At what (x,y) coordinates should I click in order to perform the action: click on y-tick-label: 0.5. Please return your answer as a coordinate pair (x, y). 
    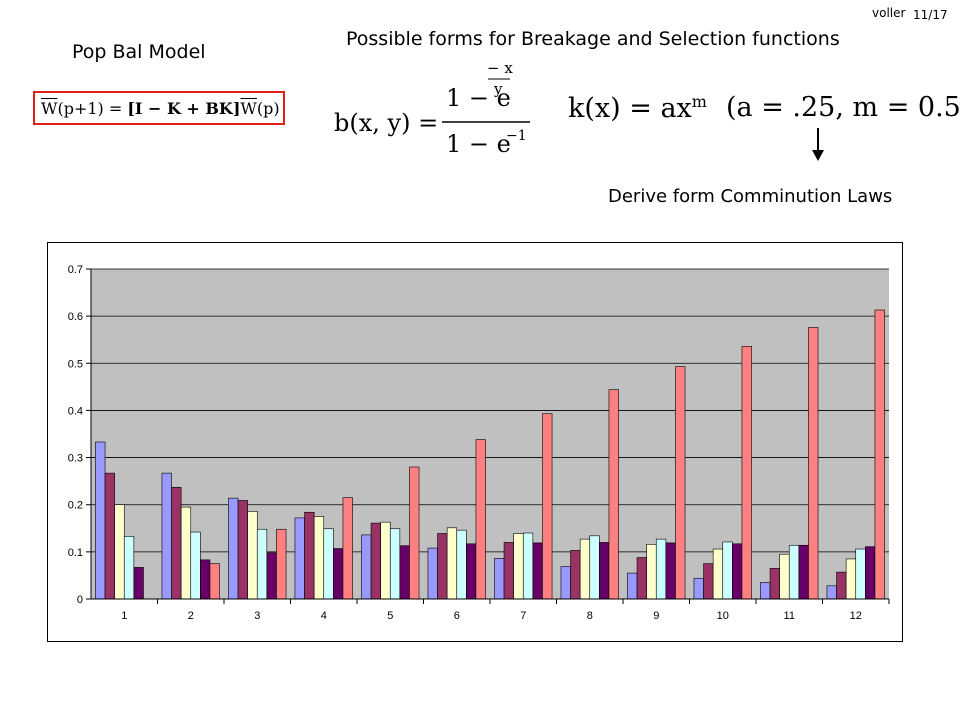
    Looking at the image, I should click on (75, 364).